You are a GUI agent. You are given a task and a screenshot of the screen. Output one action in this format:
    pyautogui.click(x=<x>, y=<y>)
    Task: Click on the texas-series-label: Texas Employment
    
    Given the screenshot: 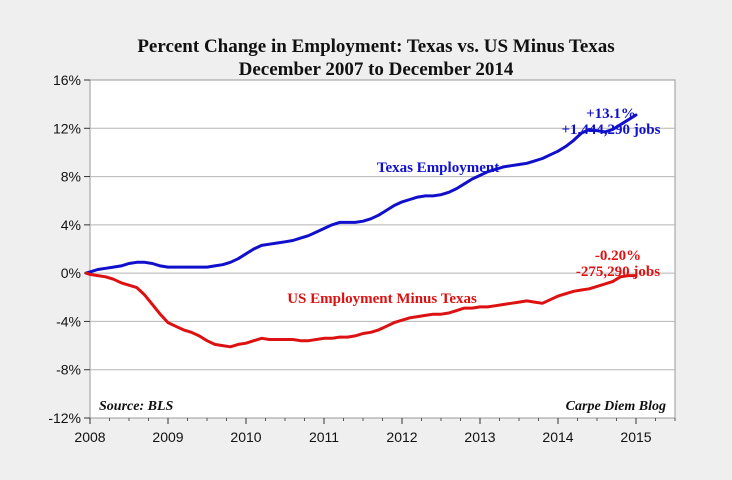 What is the action you would take?
    pyautogui.click(x=438, y=168)
    